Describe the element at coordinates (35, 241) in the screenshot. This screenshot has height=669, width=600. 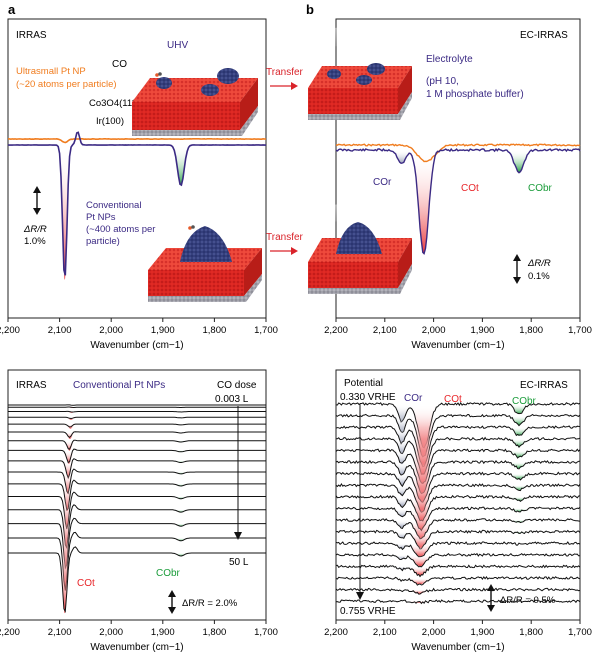
I see `scalebar-a-value: 1.0%` at that location.